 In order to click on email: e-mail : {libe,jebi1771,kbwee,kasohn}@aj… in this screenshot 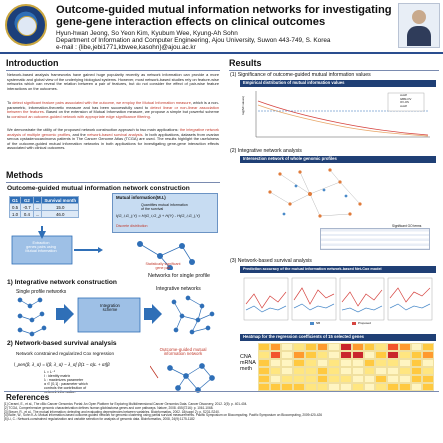, I will do `click(126, 48)`.